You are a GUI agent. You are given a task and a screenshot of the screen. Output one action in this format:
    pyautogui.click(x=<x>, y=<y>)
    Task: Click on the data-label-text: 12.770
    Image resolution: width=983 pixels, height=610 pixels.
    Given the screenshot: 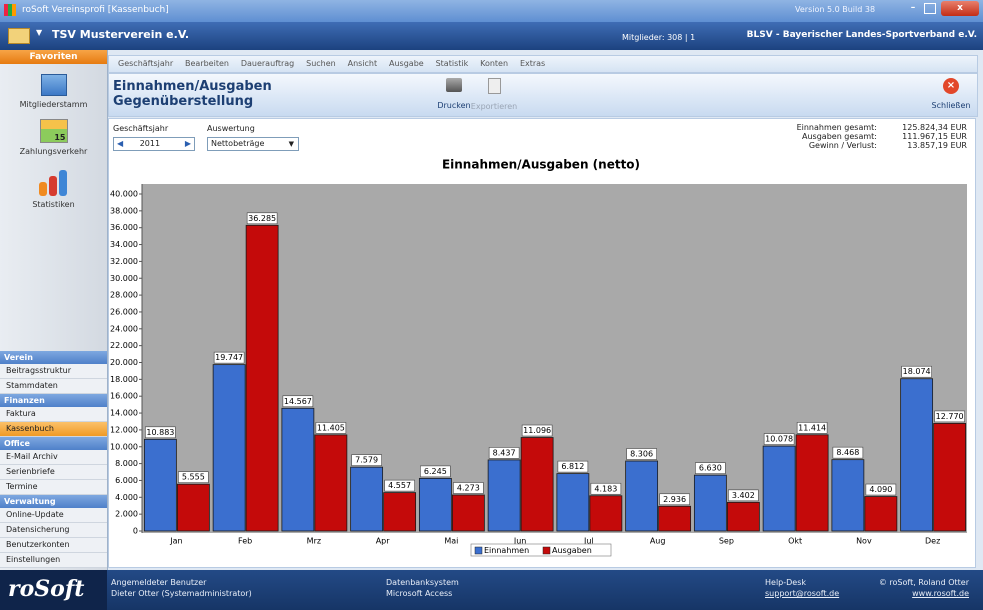 What is the action you would take?
    pyautogui.click(x=950, y=416)
    